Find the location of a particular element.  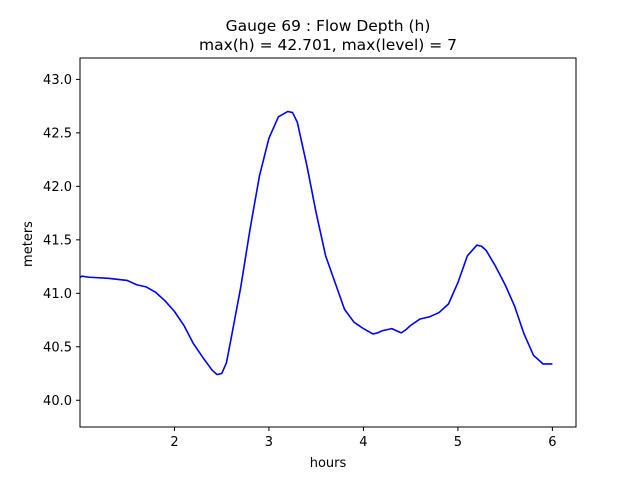

y-tick-label: 43.0 is located at coordinates (57, 80).